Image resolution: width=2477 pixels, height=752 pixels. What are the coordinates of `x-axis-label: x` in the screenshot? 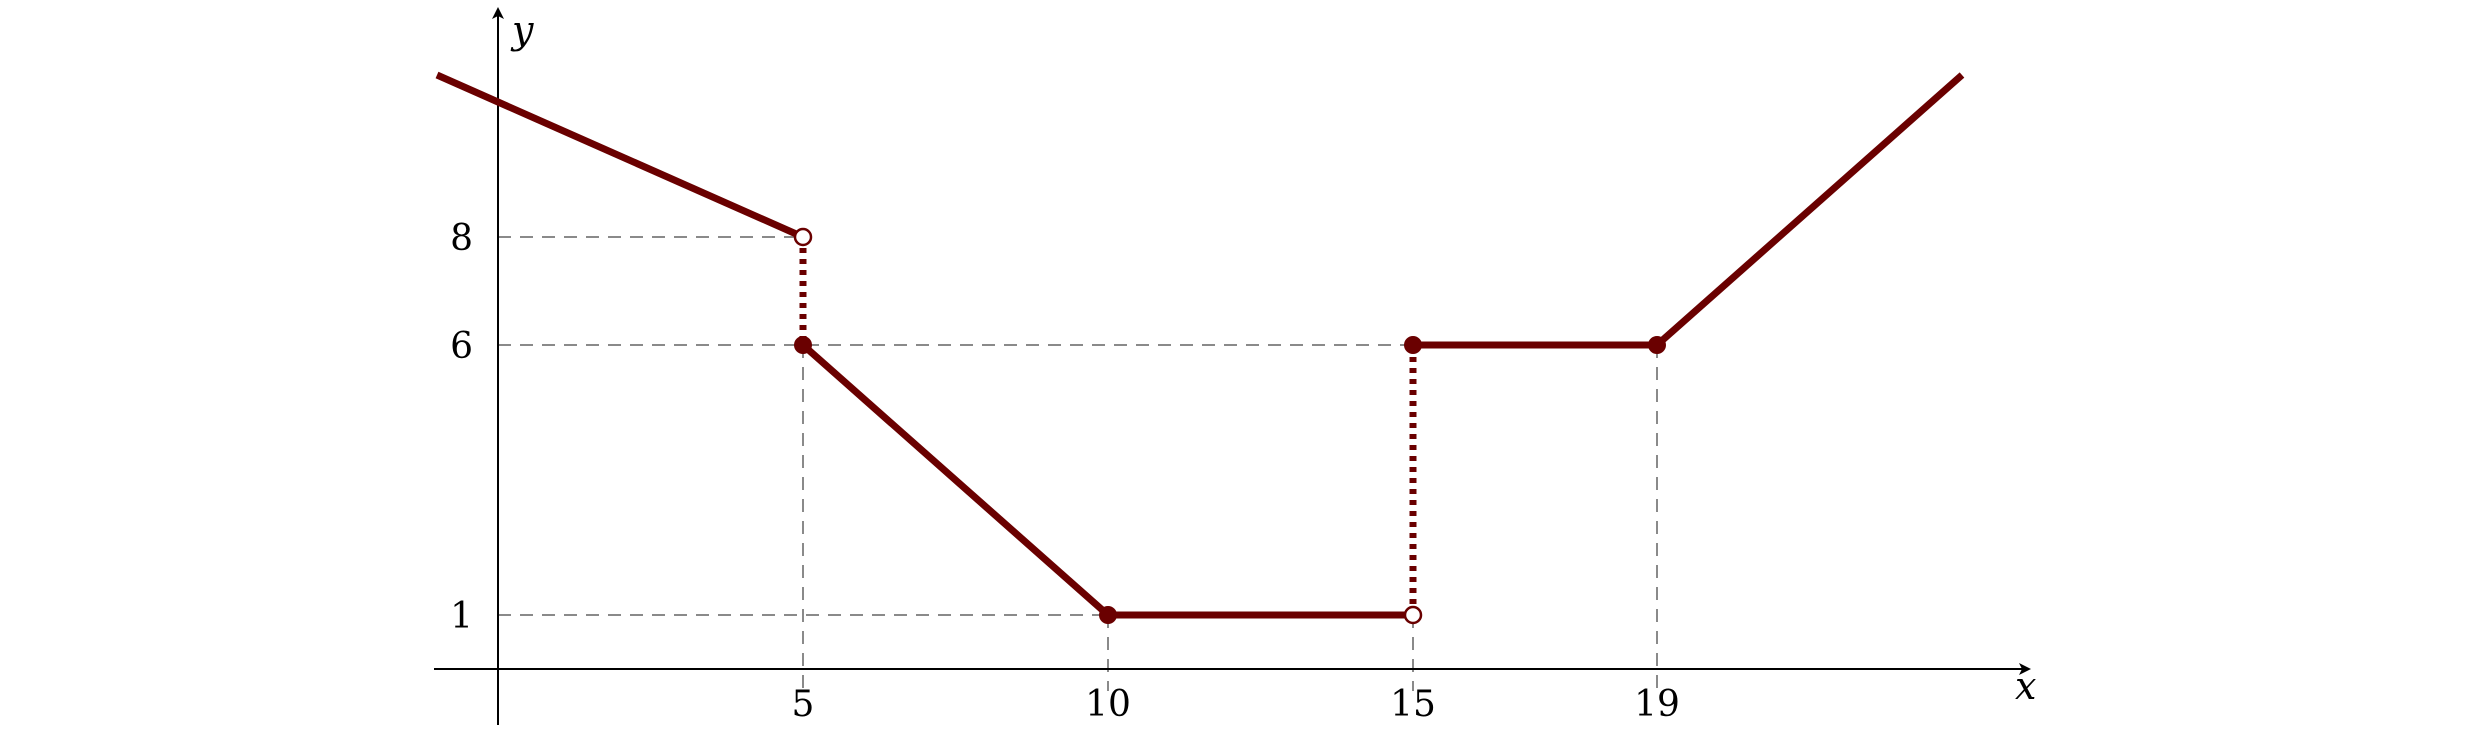 It's located at (2025, 686).